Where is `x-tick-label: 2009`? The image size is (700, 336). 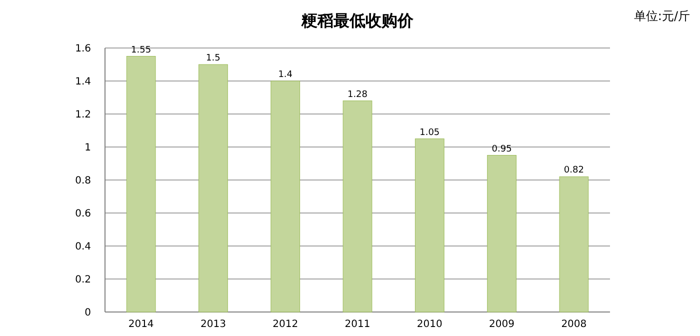
x-tick-label: 2009 is located at coordinates (502, 324).